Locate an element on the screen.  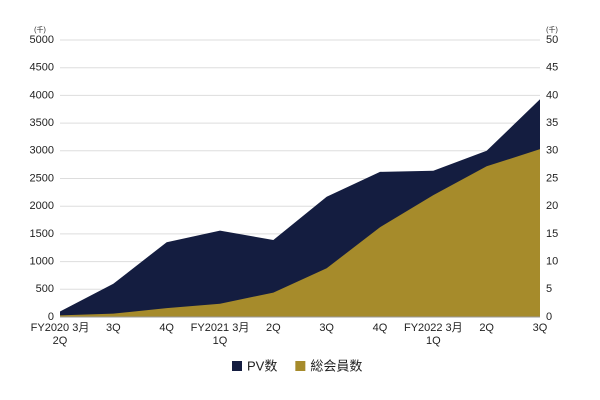
y2-tick-label: 5 is located at coordinates (549, 289).